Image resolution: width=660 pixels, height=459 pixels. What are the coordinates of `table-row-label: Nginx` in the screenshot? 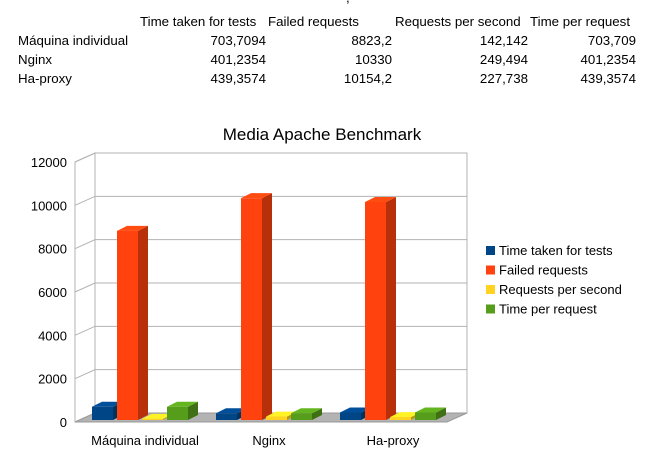 It's located at (35, 59).